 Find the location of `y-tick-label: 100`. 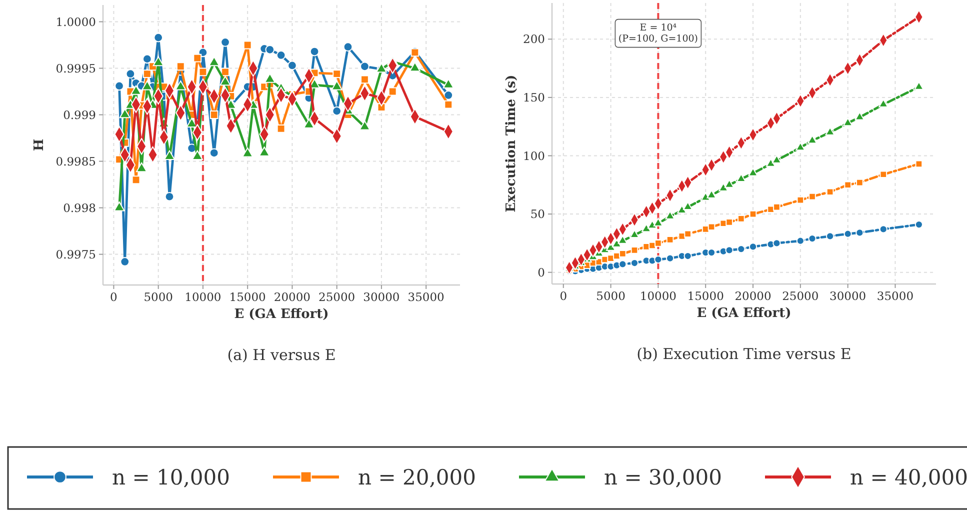

y-tick-label: 100 is located at coordinates (534, 155).